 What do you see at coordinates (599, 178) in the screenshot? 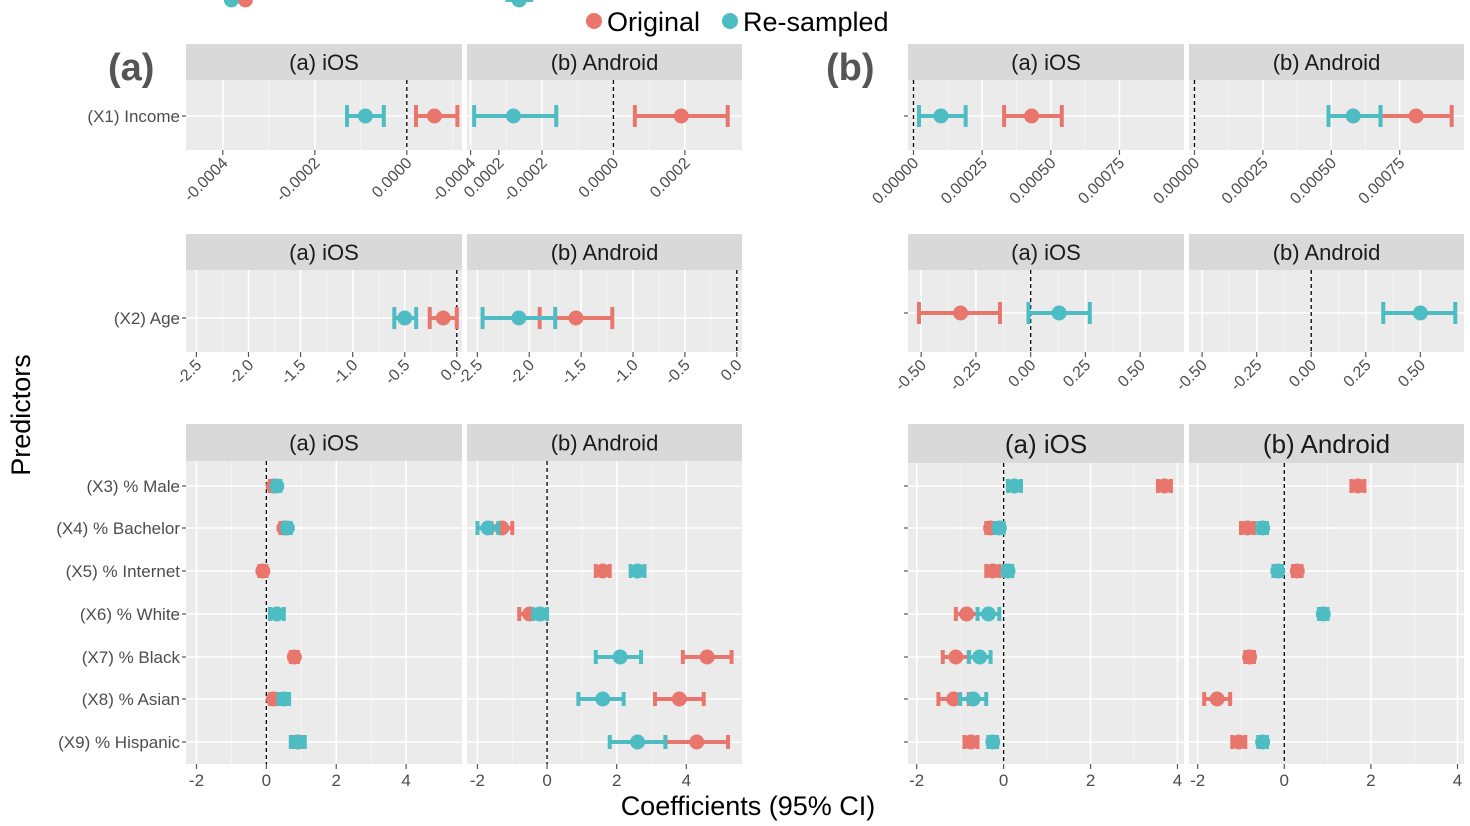
I see `x-tick-label: 0.0000` at bounding box center [599, 178].